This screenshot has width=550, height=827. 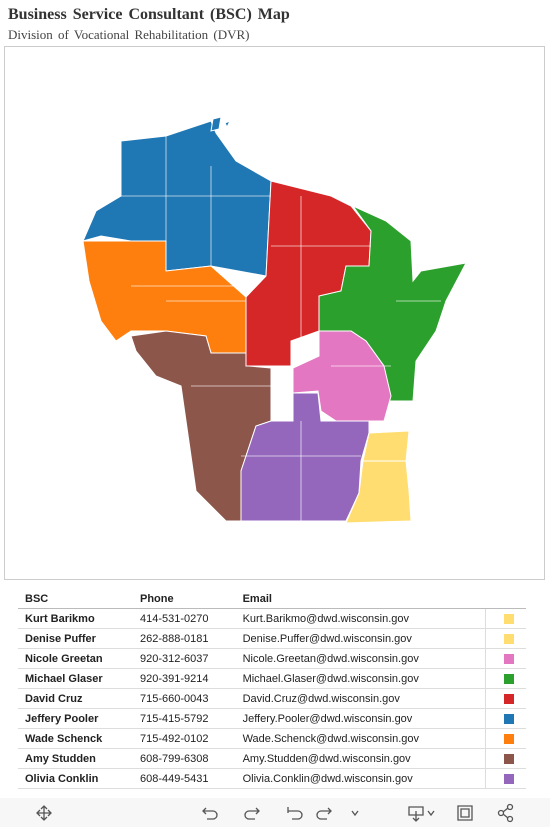 What do you see at coordinates (275, 812) in the screenshot?
I see `toolbar` at bounding box center [275, 812].